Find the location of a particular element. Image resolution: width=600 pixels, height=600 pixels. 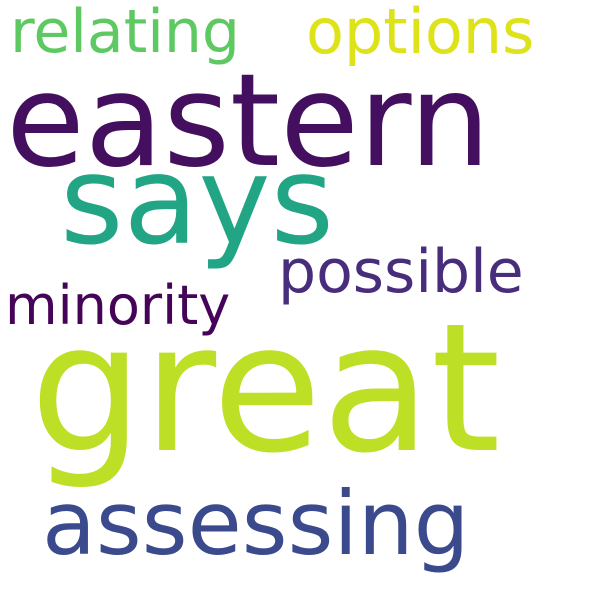

word-relating: relating is located at coordinates (125, 33).